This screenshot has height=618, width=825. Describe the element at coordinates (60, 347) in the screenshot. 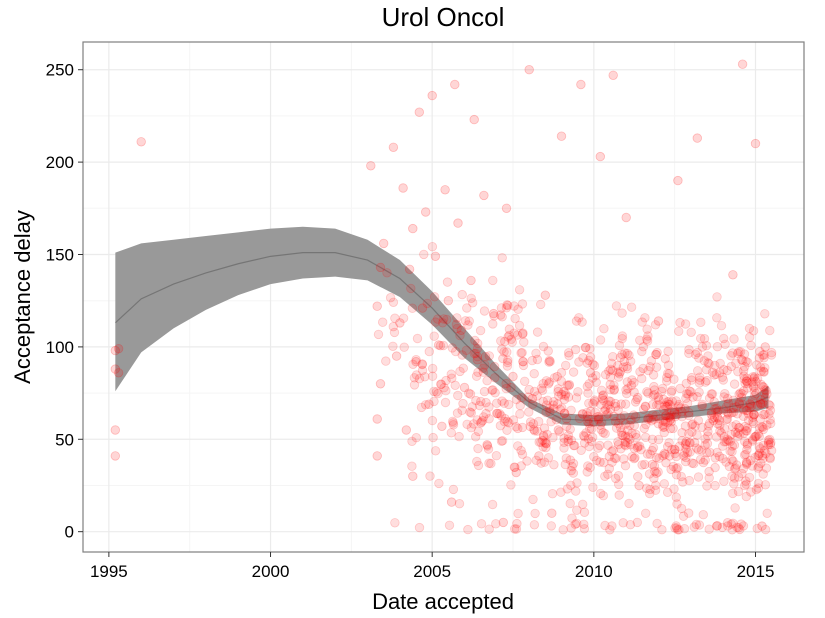

I see `y-tick-label: 100` at that location.